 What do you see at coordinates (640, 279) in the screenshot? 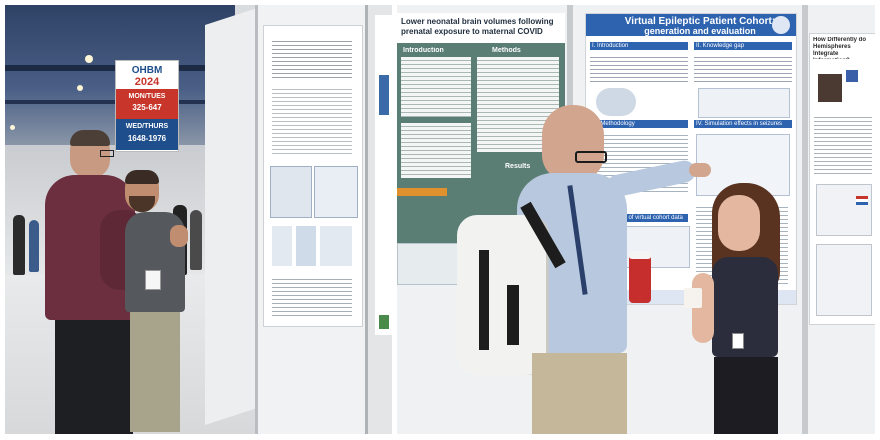
I see `red-water-bottle` at bounding box center [640, 279].